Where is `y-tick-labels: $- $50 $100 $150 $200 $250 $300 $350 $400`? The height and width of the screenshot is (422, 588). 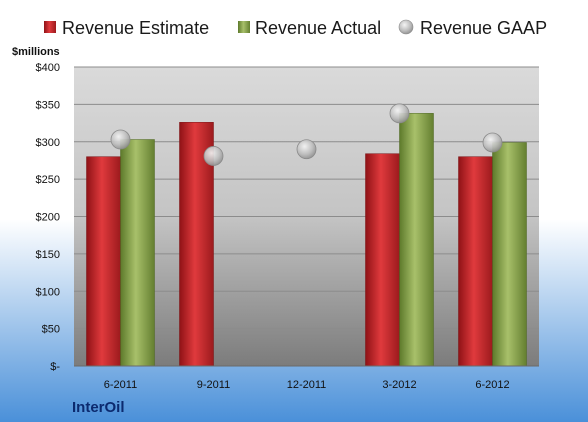 y-tick-labels: $- $50 $100 $150 $200 $250 $300 $350 $400 is located at coordinates (48, 217).